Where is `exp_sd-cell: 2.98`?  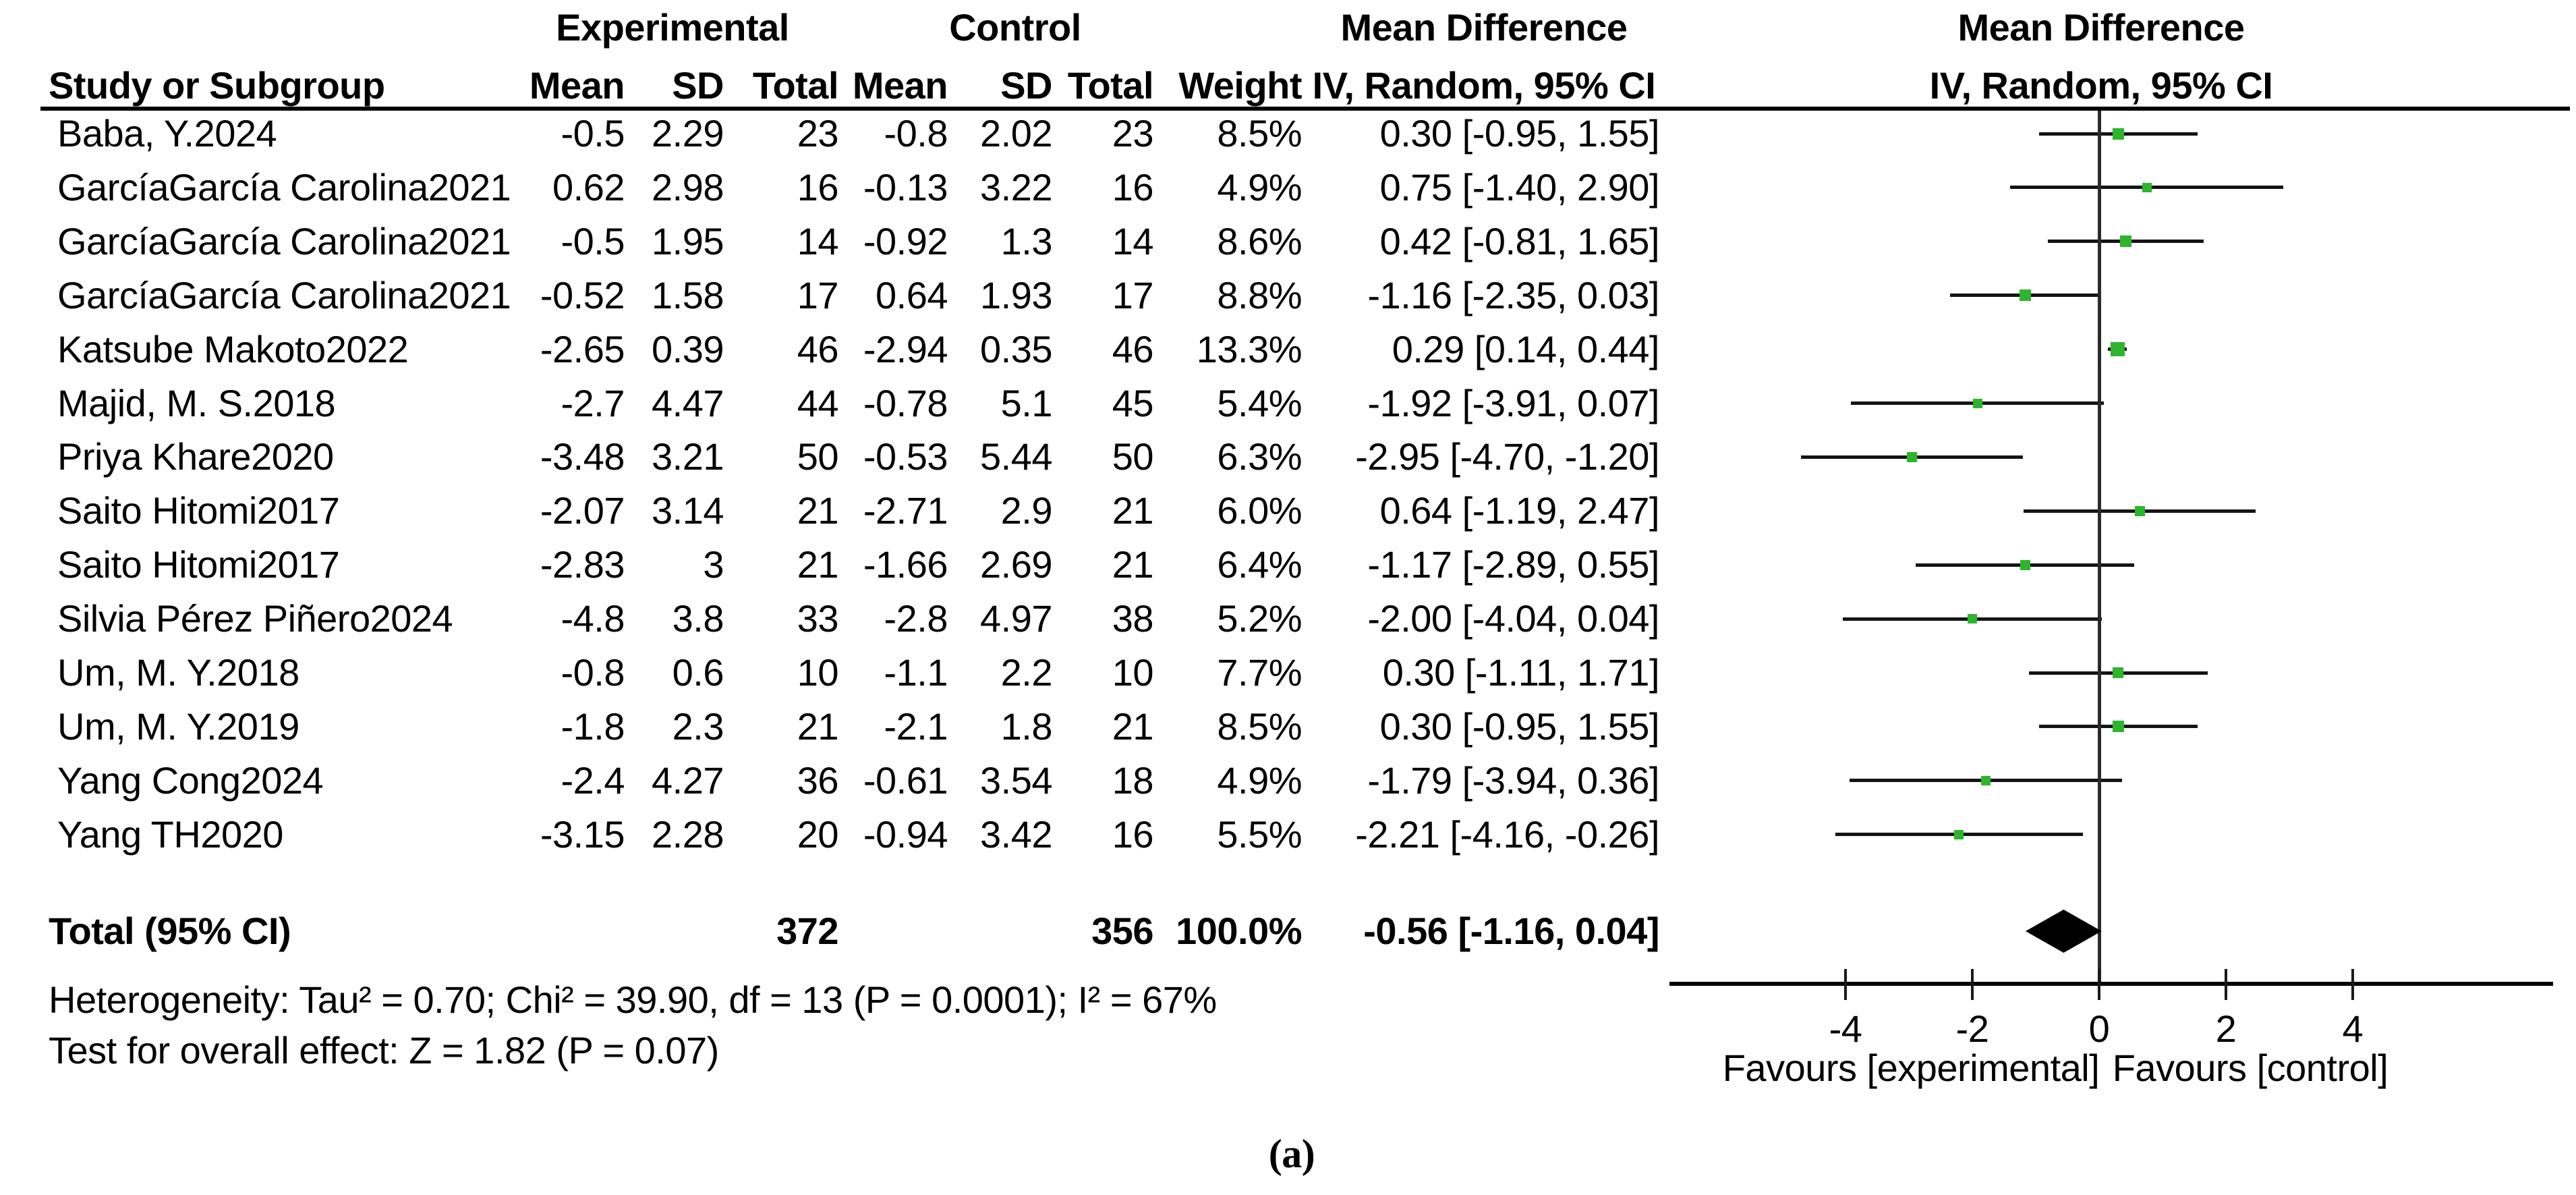 exp_sd-cell: 2.98 is located at coordinates (688, 187).